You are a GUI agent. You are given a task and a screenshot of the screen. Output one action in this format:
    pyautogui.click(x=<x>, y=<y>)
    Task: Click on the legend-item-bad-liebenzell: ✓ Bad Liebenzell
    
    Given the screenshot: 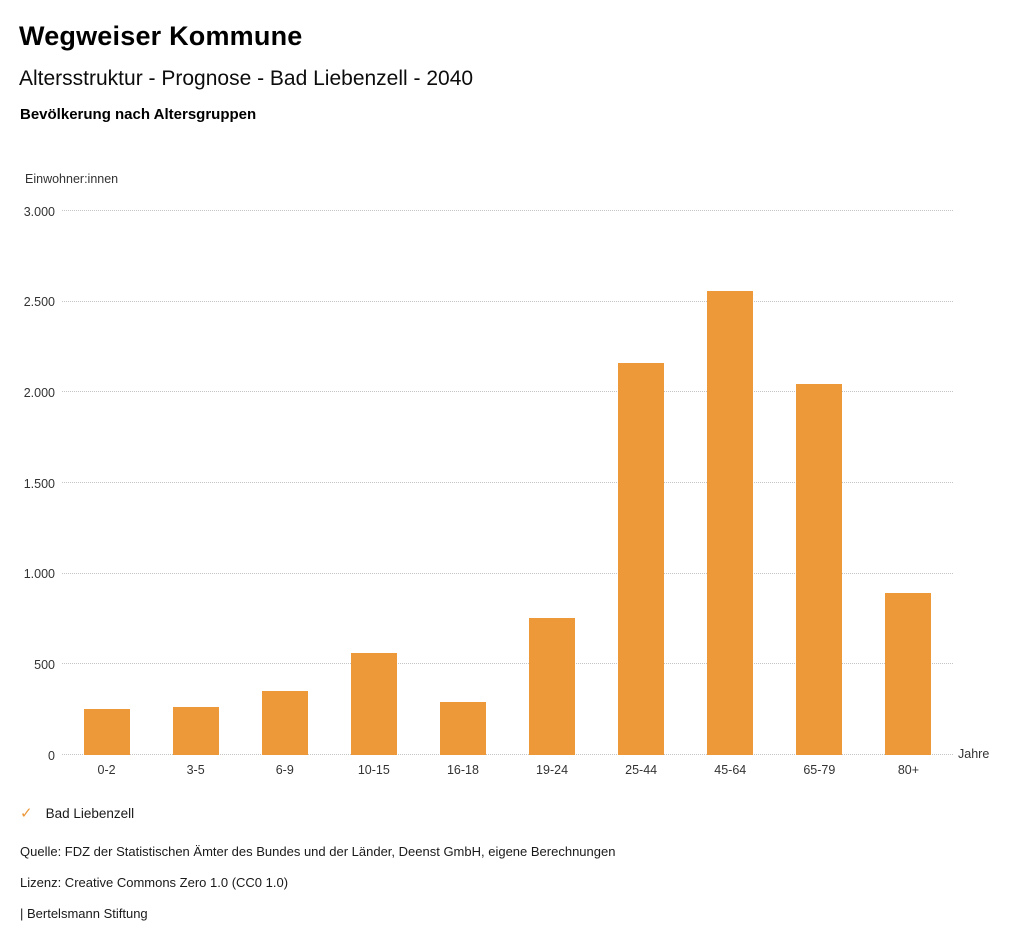 What is the action you would take?
    pyautogui.click(x=77, y=813)
    